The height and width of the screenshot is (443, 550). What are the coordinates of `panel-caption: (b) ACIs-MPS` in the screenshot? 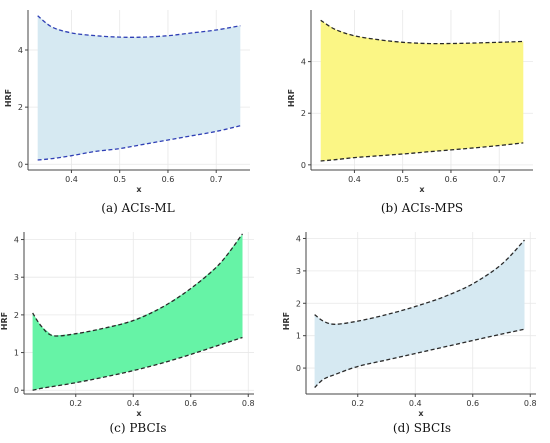 It's located at (422, 208).